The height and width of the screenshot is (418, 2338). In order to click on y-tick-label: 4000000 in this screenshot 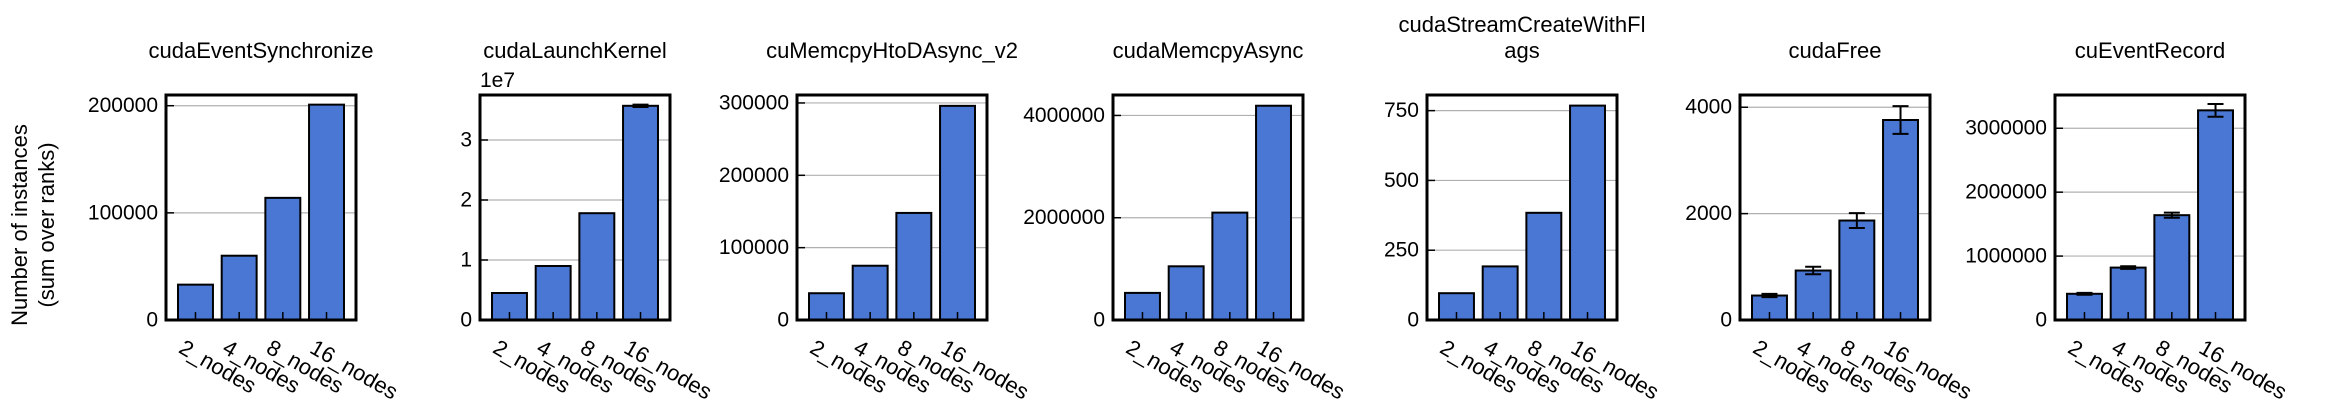, I will do `click(1064, 115)`.